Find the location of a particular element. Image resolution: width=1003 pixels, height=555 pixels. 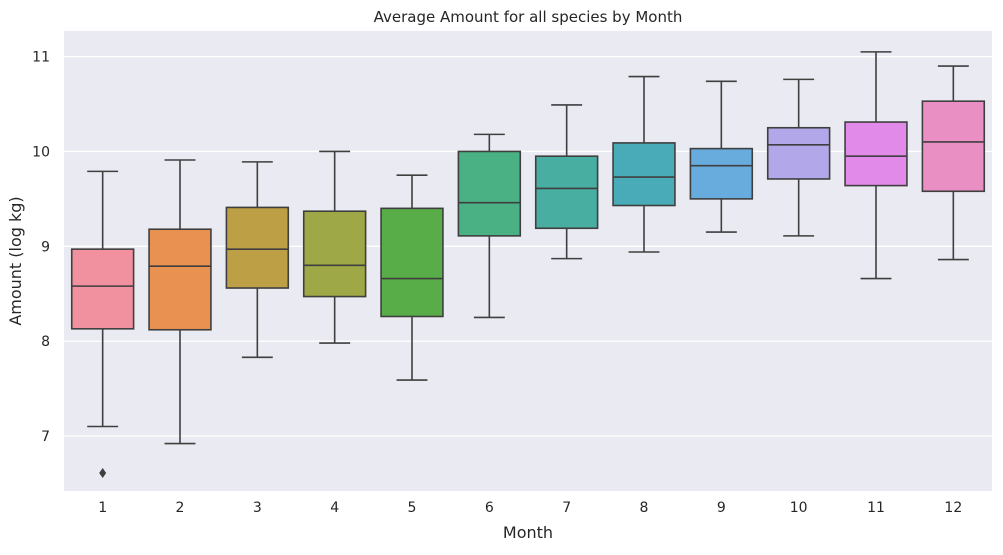

x-tick-label: 10 is located at coordinates (799, 508).